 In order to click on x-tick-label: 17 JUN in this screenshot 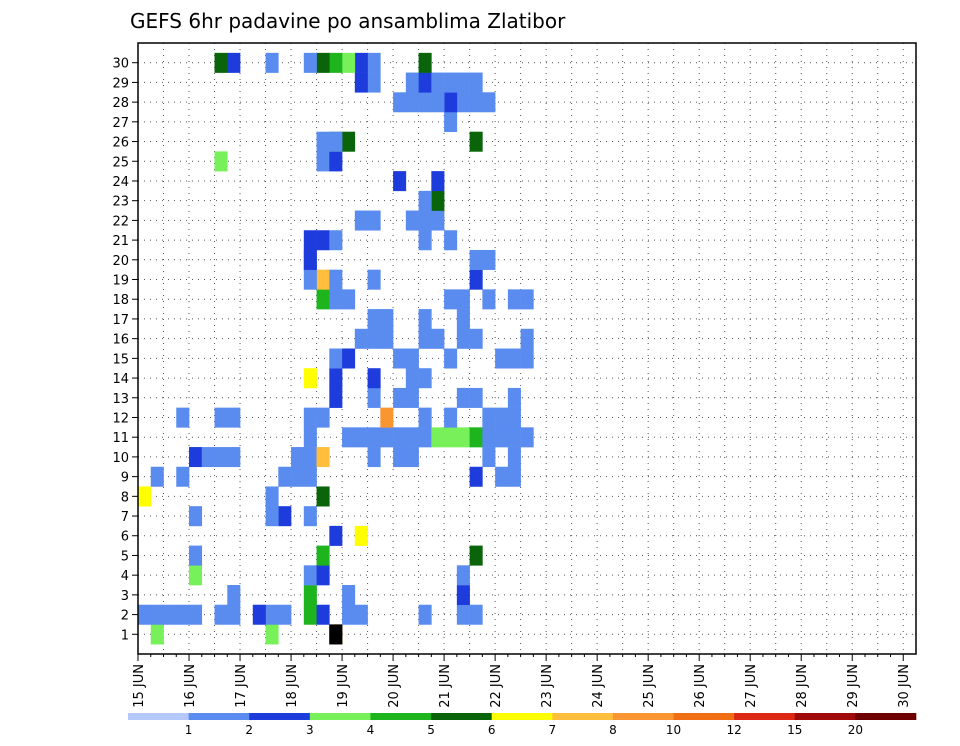, I will do `click(241, 686)`.